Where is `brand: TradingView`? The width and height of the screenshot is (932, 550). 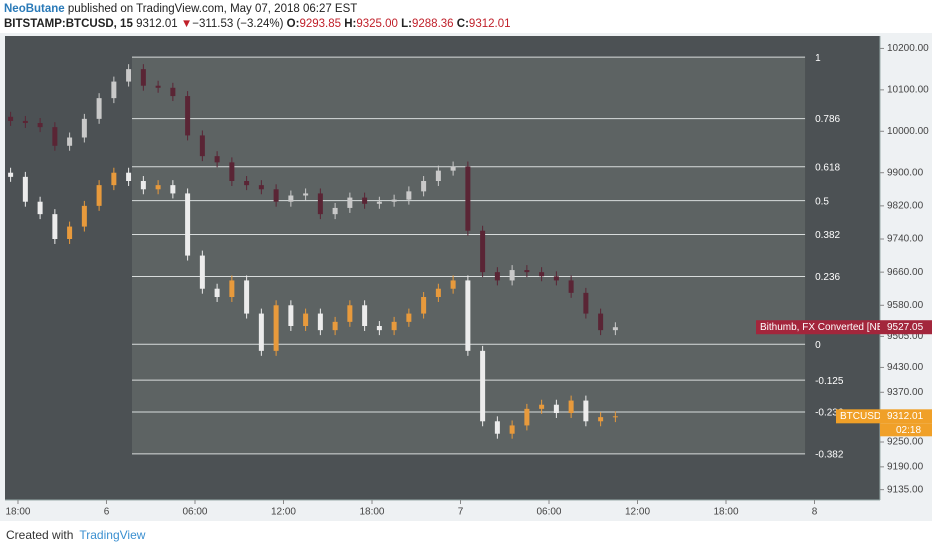
brand: TradingView is located at coordinates (112, 535).